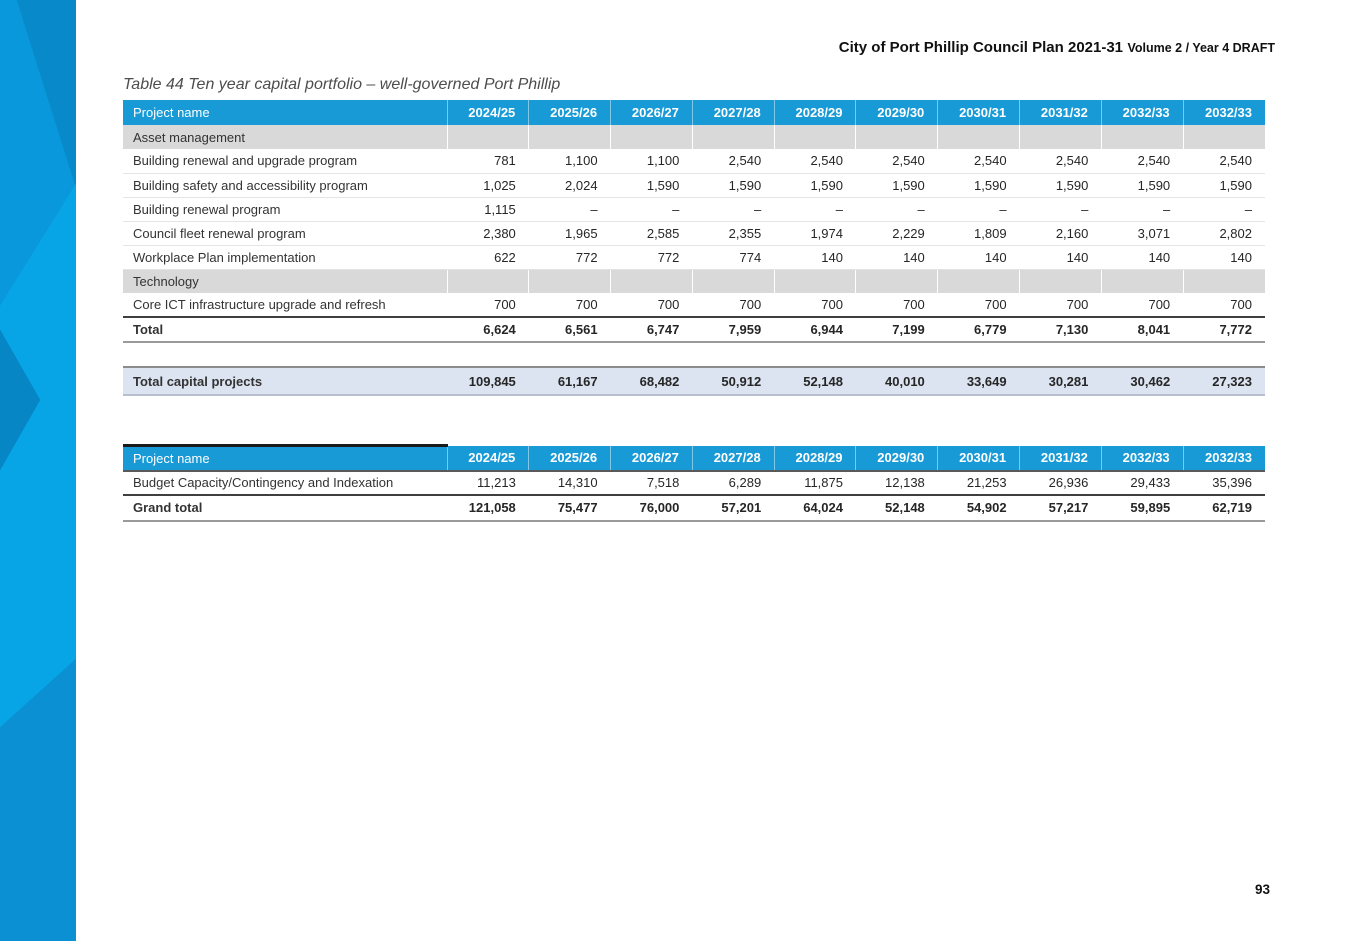 This screenshot has height=941, width=1347. I want to click on column-header-year: 2027/28, so click(733, 458).